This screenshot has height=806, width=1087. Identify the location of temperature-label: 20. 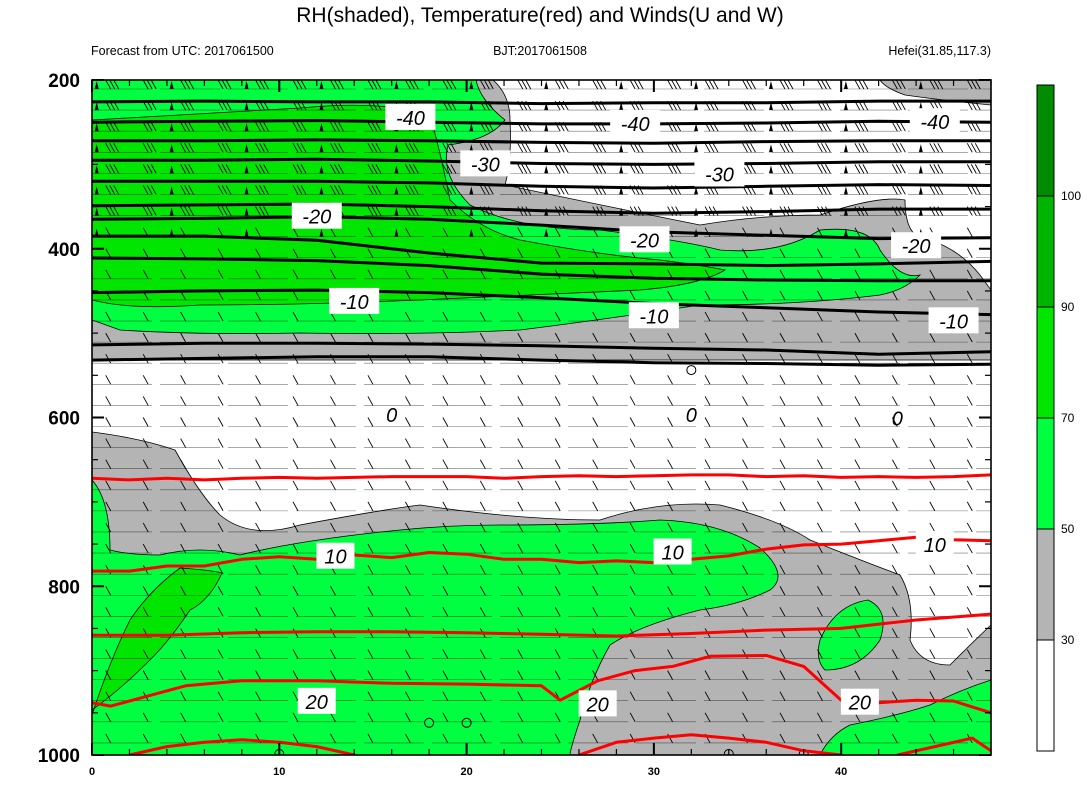
(597, 705).